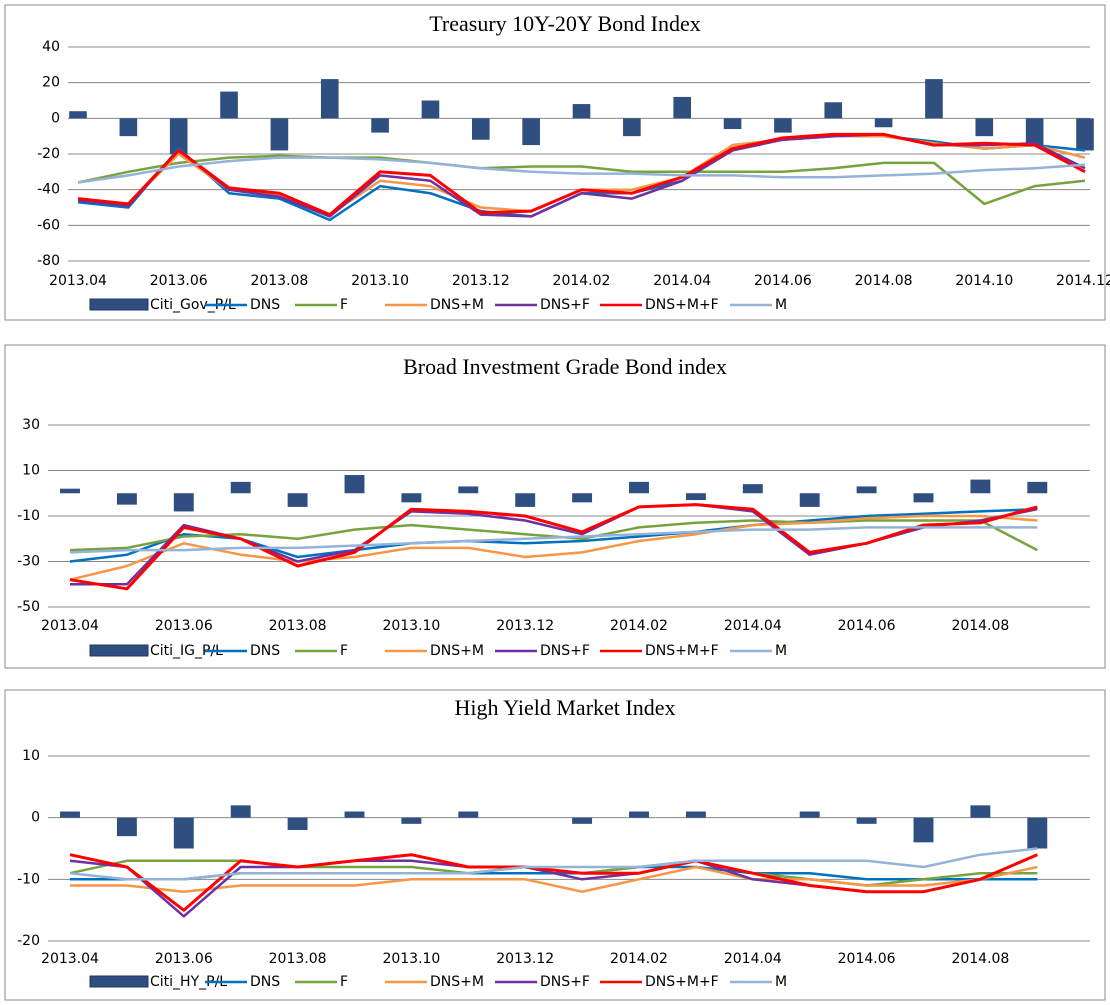 This screenshot has width=1110, height=1005. Describe the element at coordinates (51, 47) in the screenshot. I see `y-tick-label: 40` at that location.